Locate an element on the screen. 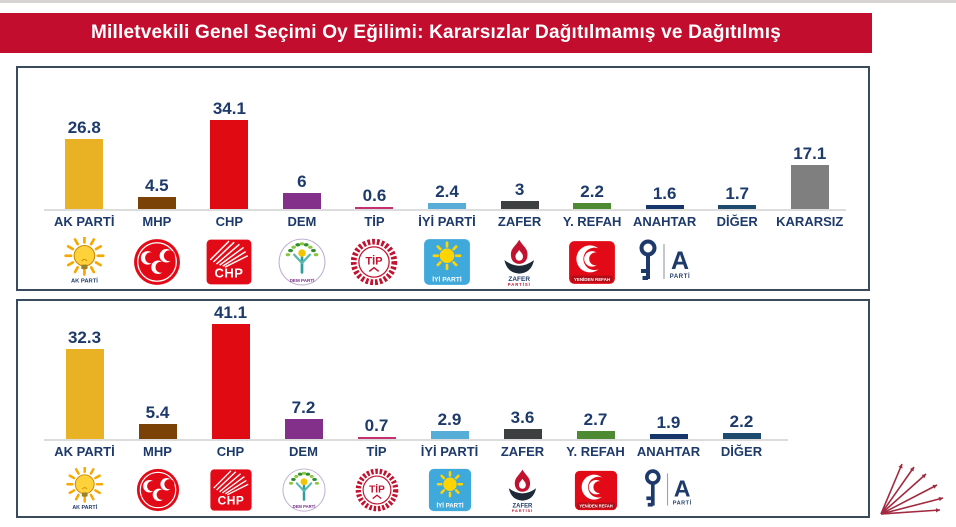  bar-zone: 26.8 is located at coordinates (84, 138).